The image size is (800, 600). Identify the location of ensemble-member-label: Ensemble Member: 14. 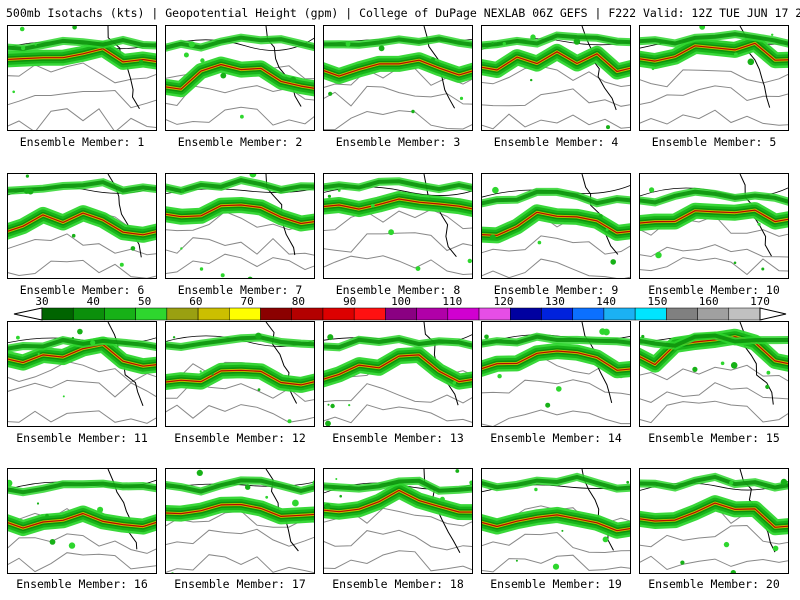
(556, 438).